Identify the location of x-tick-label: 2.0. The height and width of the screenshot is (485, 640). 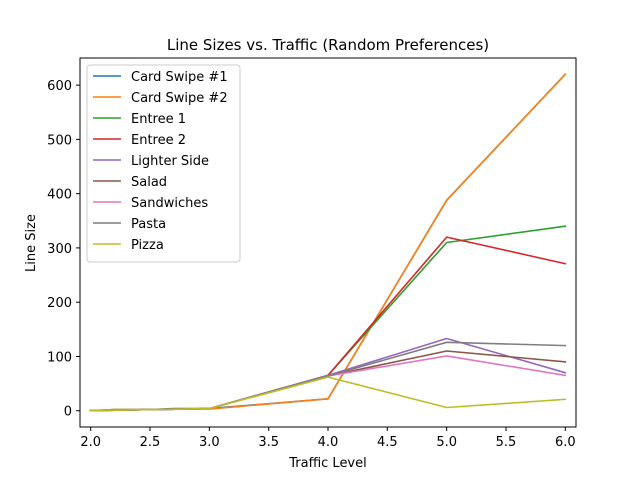
(90, 442).